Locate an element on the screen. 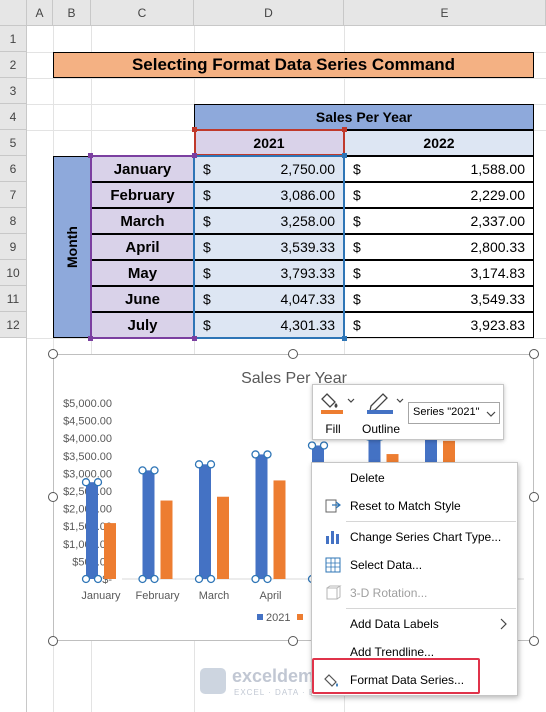  row-header-10: 10 is located at coordinates (13, 273).